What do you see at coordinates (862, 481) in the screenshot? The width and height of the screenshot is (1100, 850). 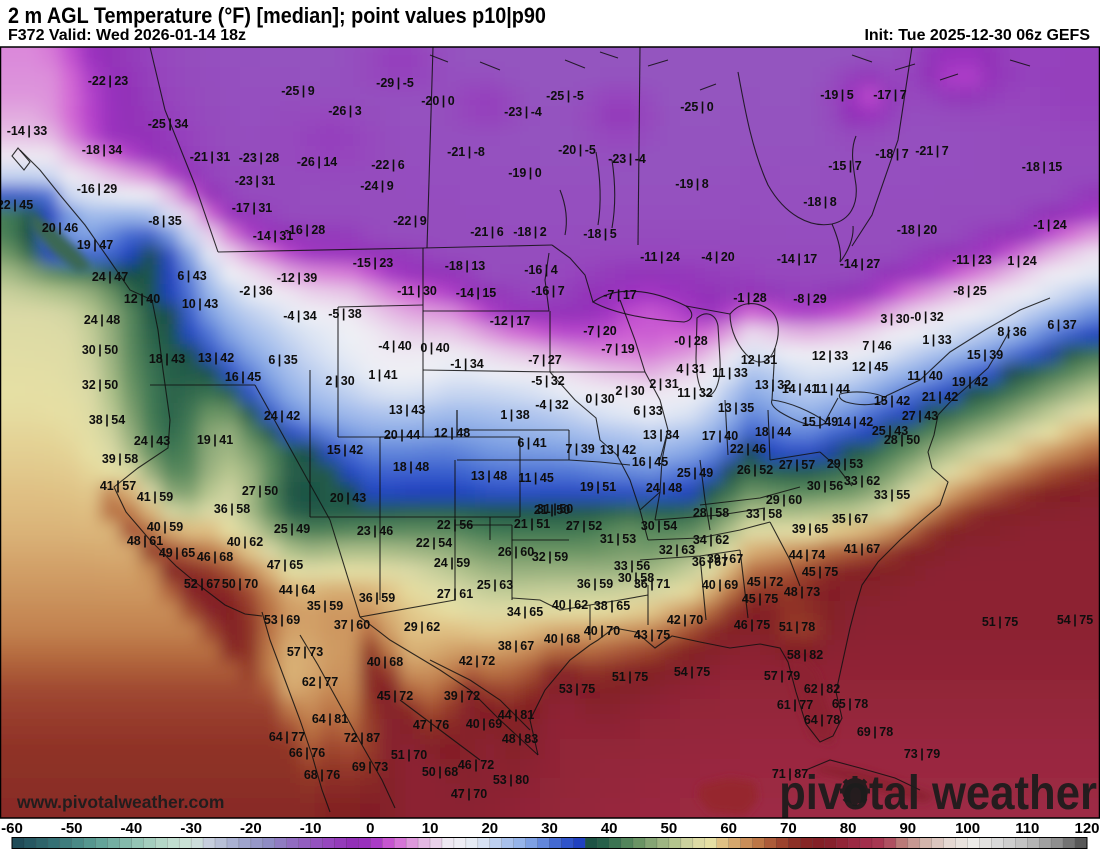 I see `svg-text: 33 | 62` at bounding box center [862, 481].